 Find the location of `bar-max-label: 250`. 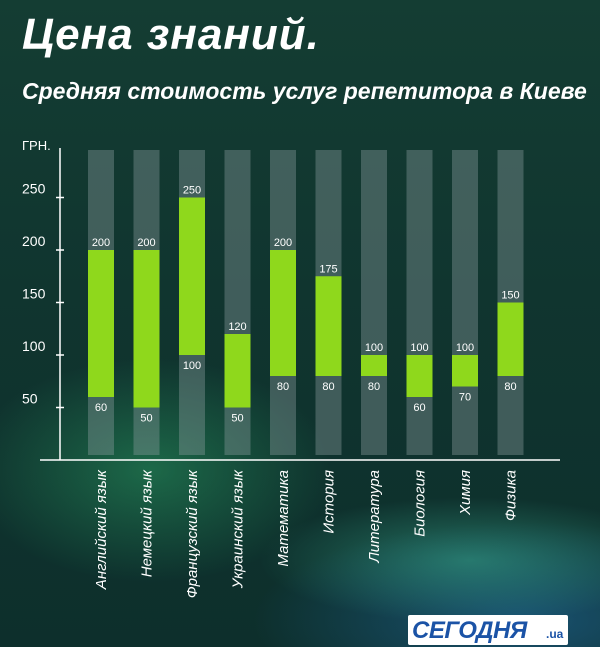

bar-max-label: 250 is located at coordinates (192, 191).